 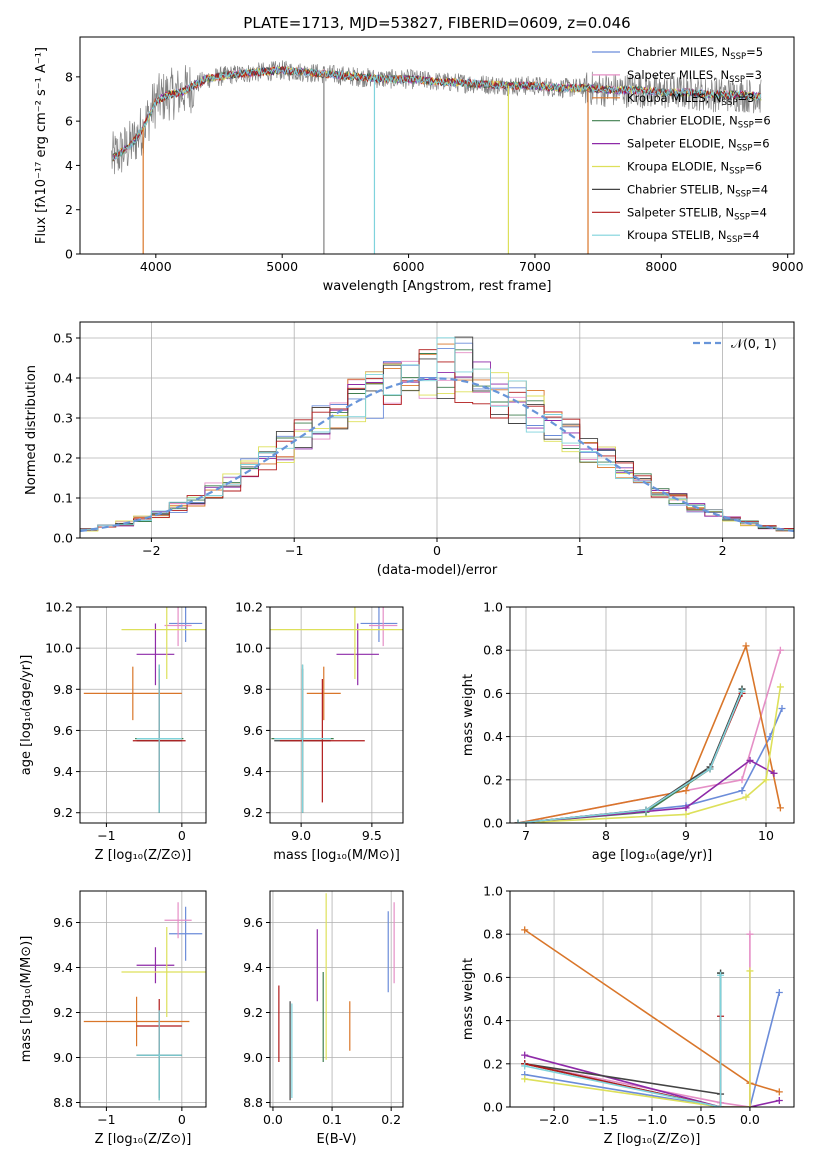 What do you see at coordinates (63, 498) in the screenshot?
I see `y-tick-label: 0.1` at bounding box center [63, 498].